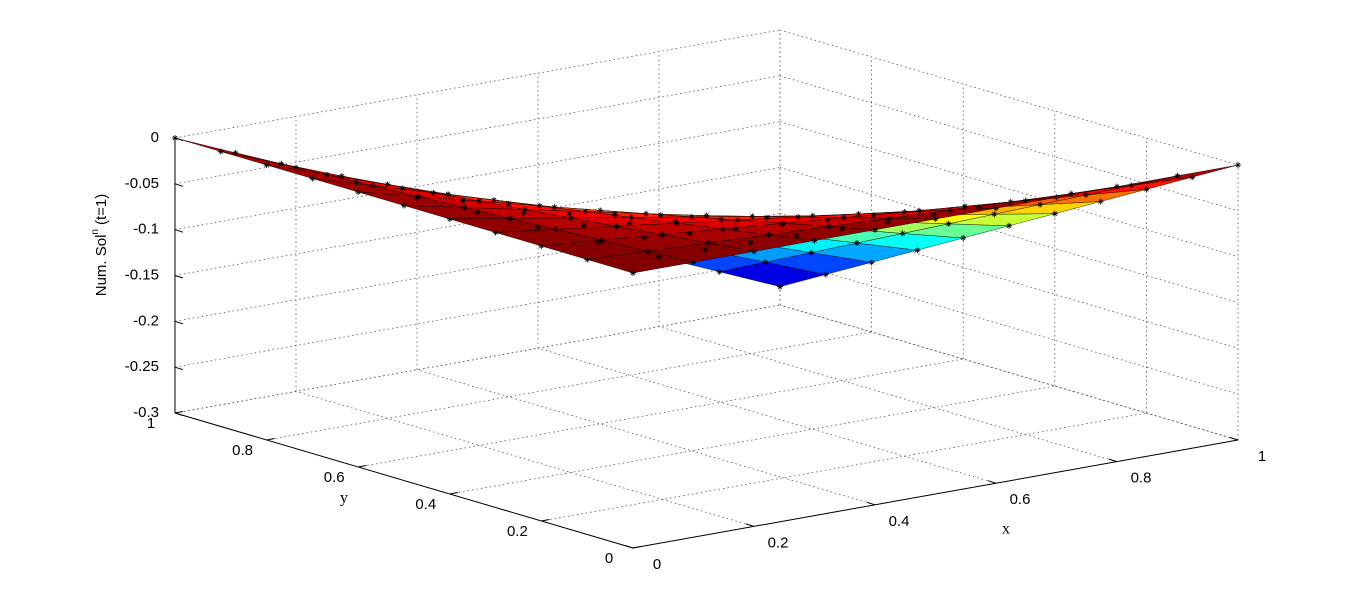  What do you see at coordinates (142, 274) in the screenshot?
I see `z-tick-label: -0.15` at bounding box center [142, 274].